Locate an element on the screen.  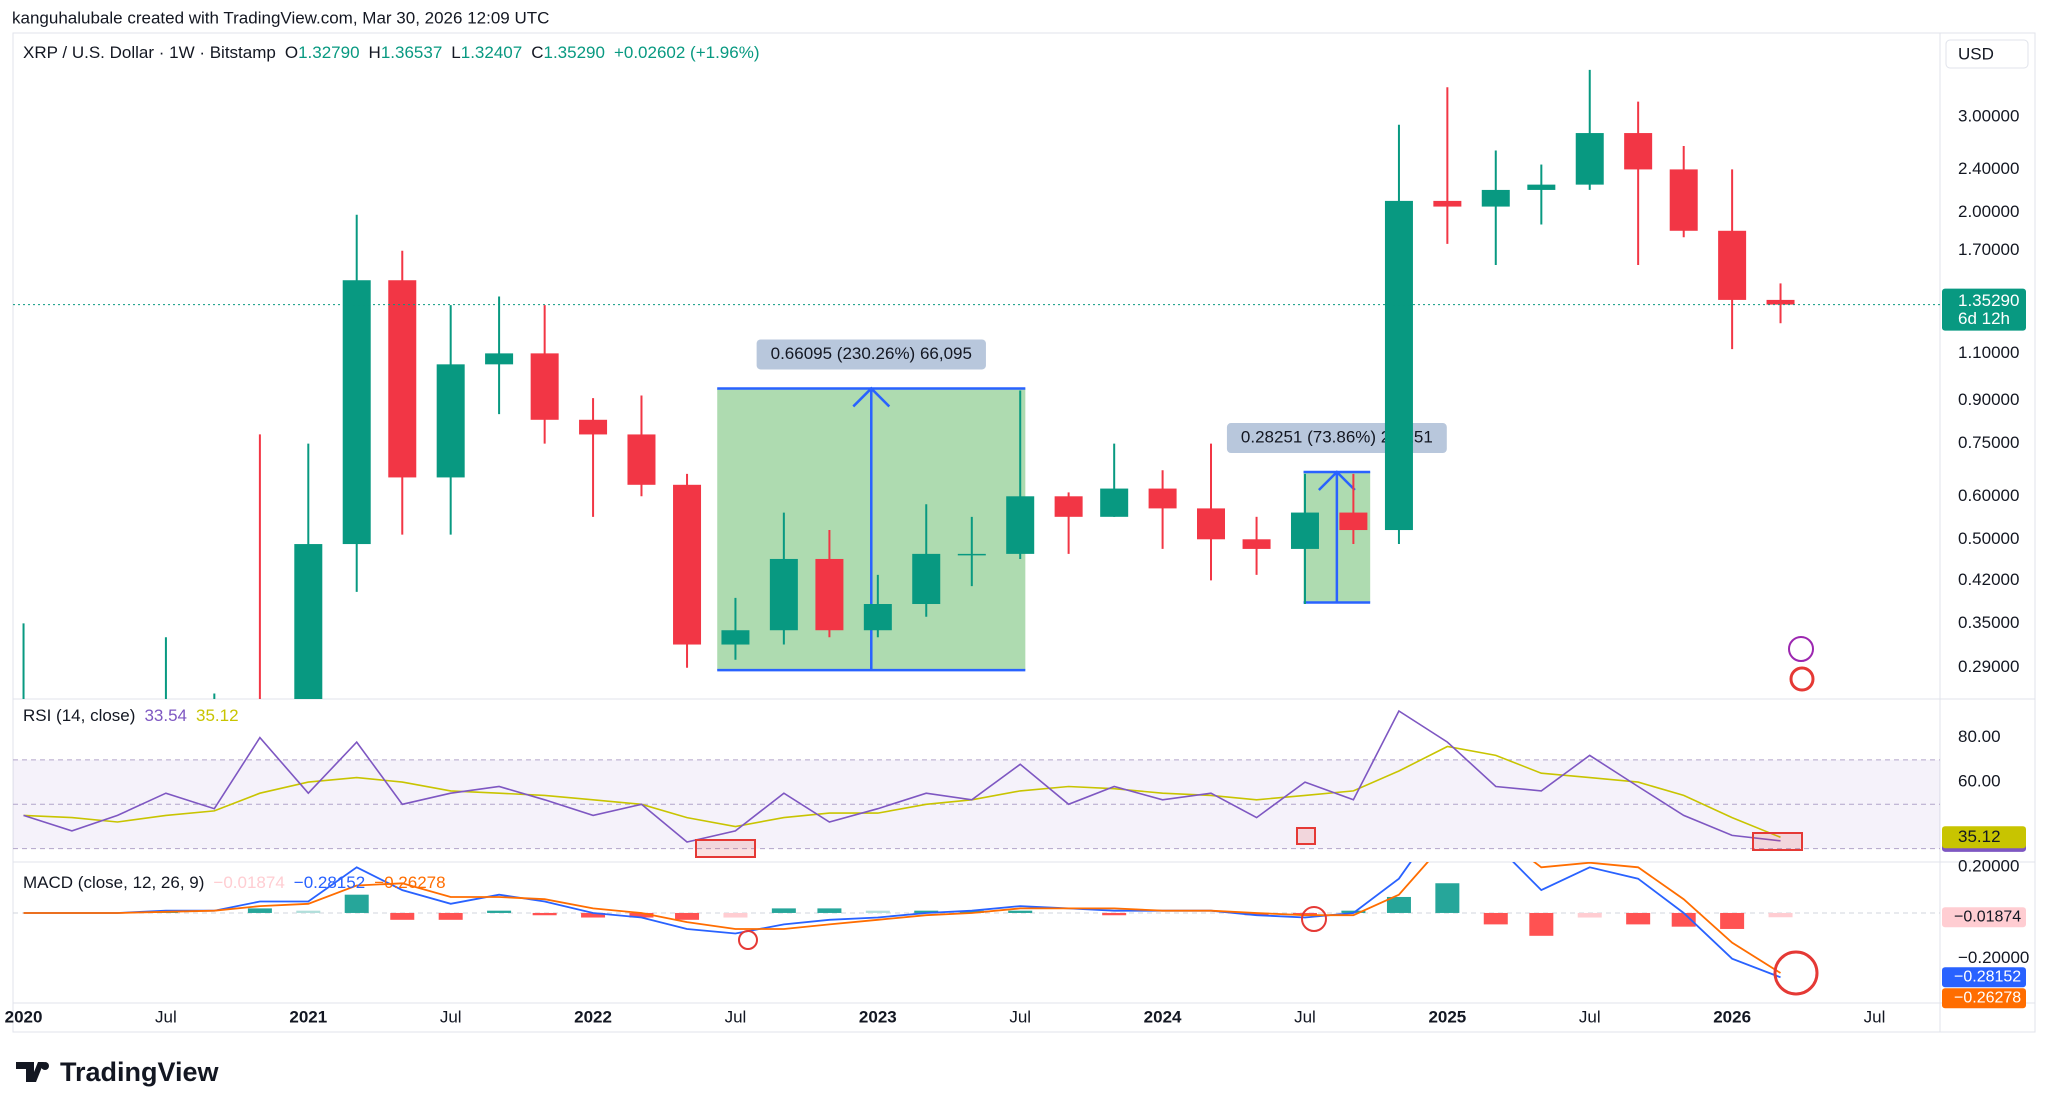
highlights is located at coordinates (1257, 911).